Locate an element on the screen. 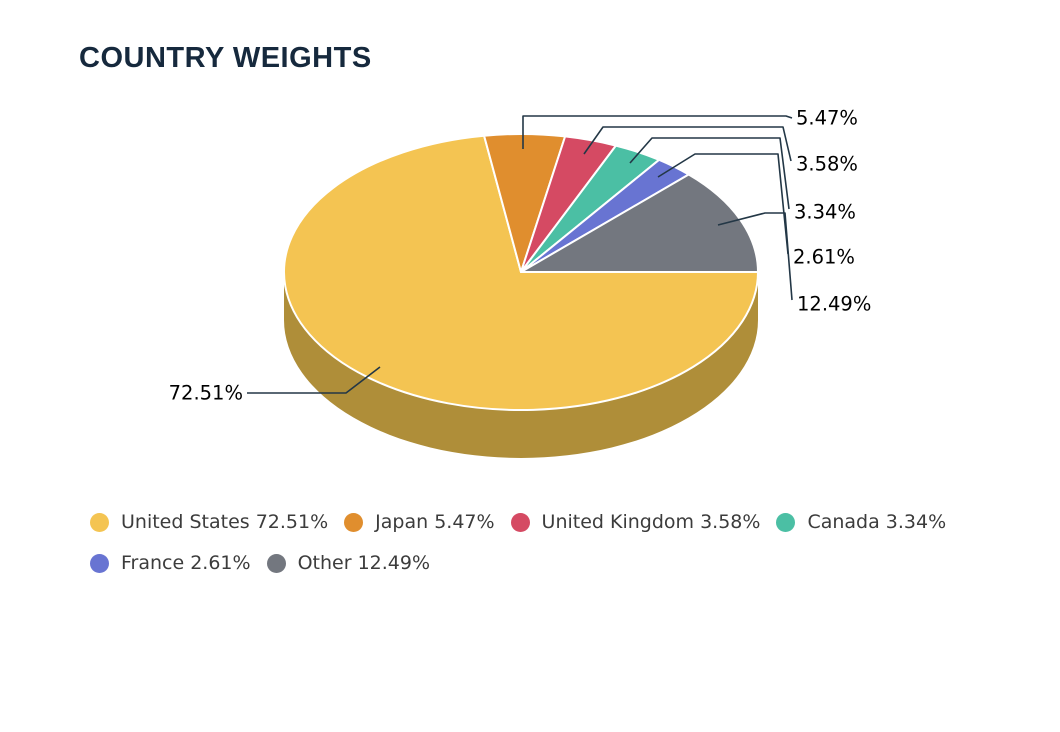 The image size is (1060, 732). legend-item-japan: Japan 5.47% is located at coordinates (419, 522).